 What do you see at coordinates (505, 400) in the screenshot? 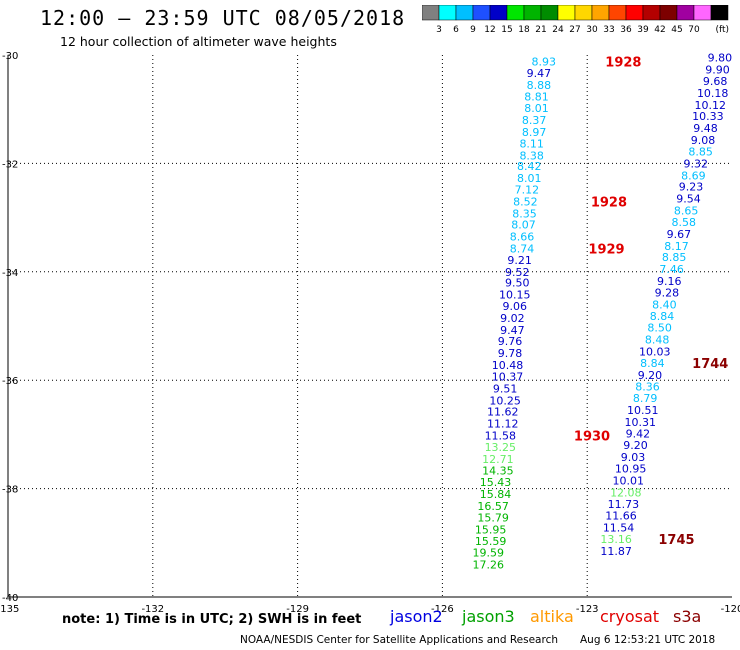
I see `wave-height-value: 10.25` at bounding box center [505, 400].